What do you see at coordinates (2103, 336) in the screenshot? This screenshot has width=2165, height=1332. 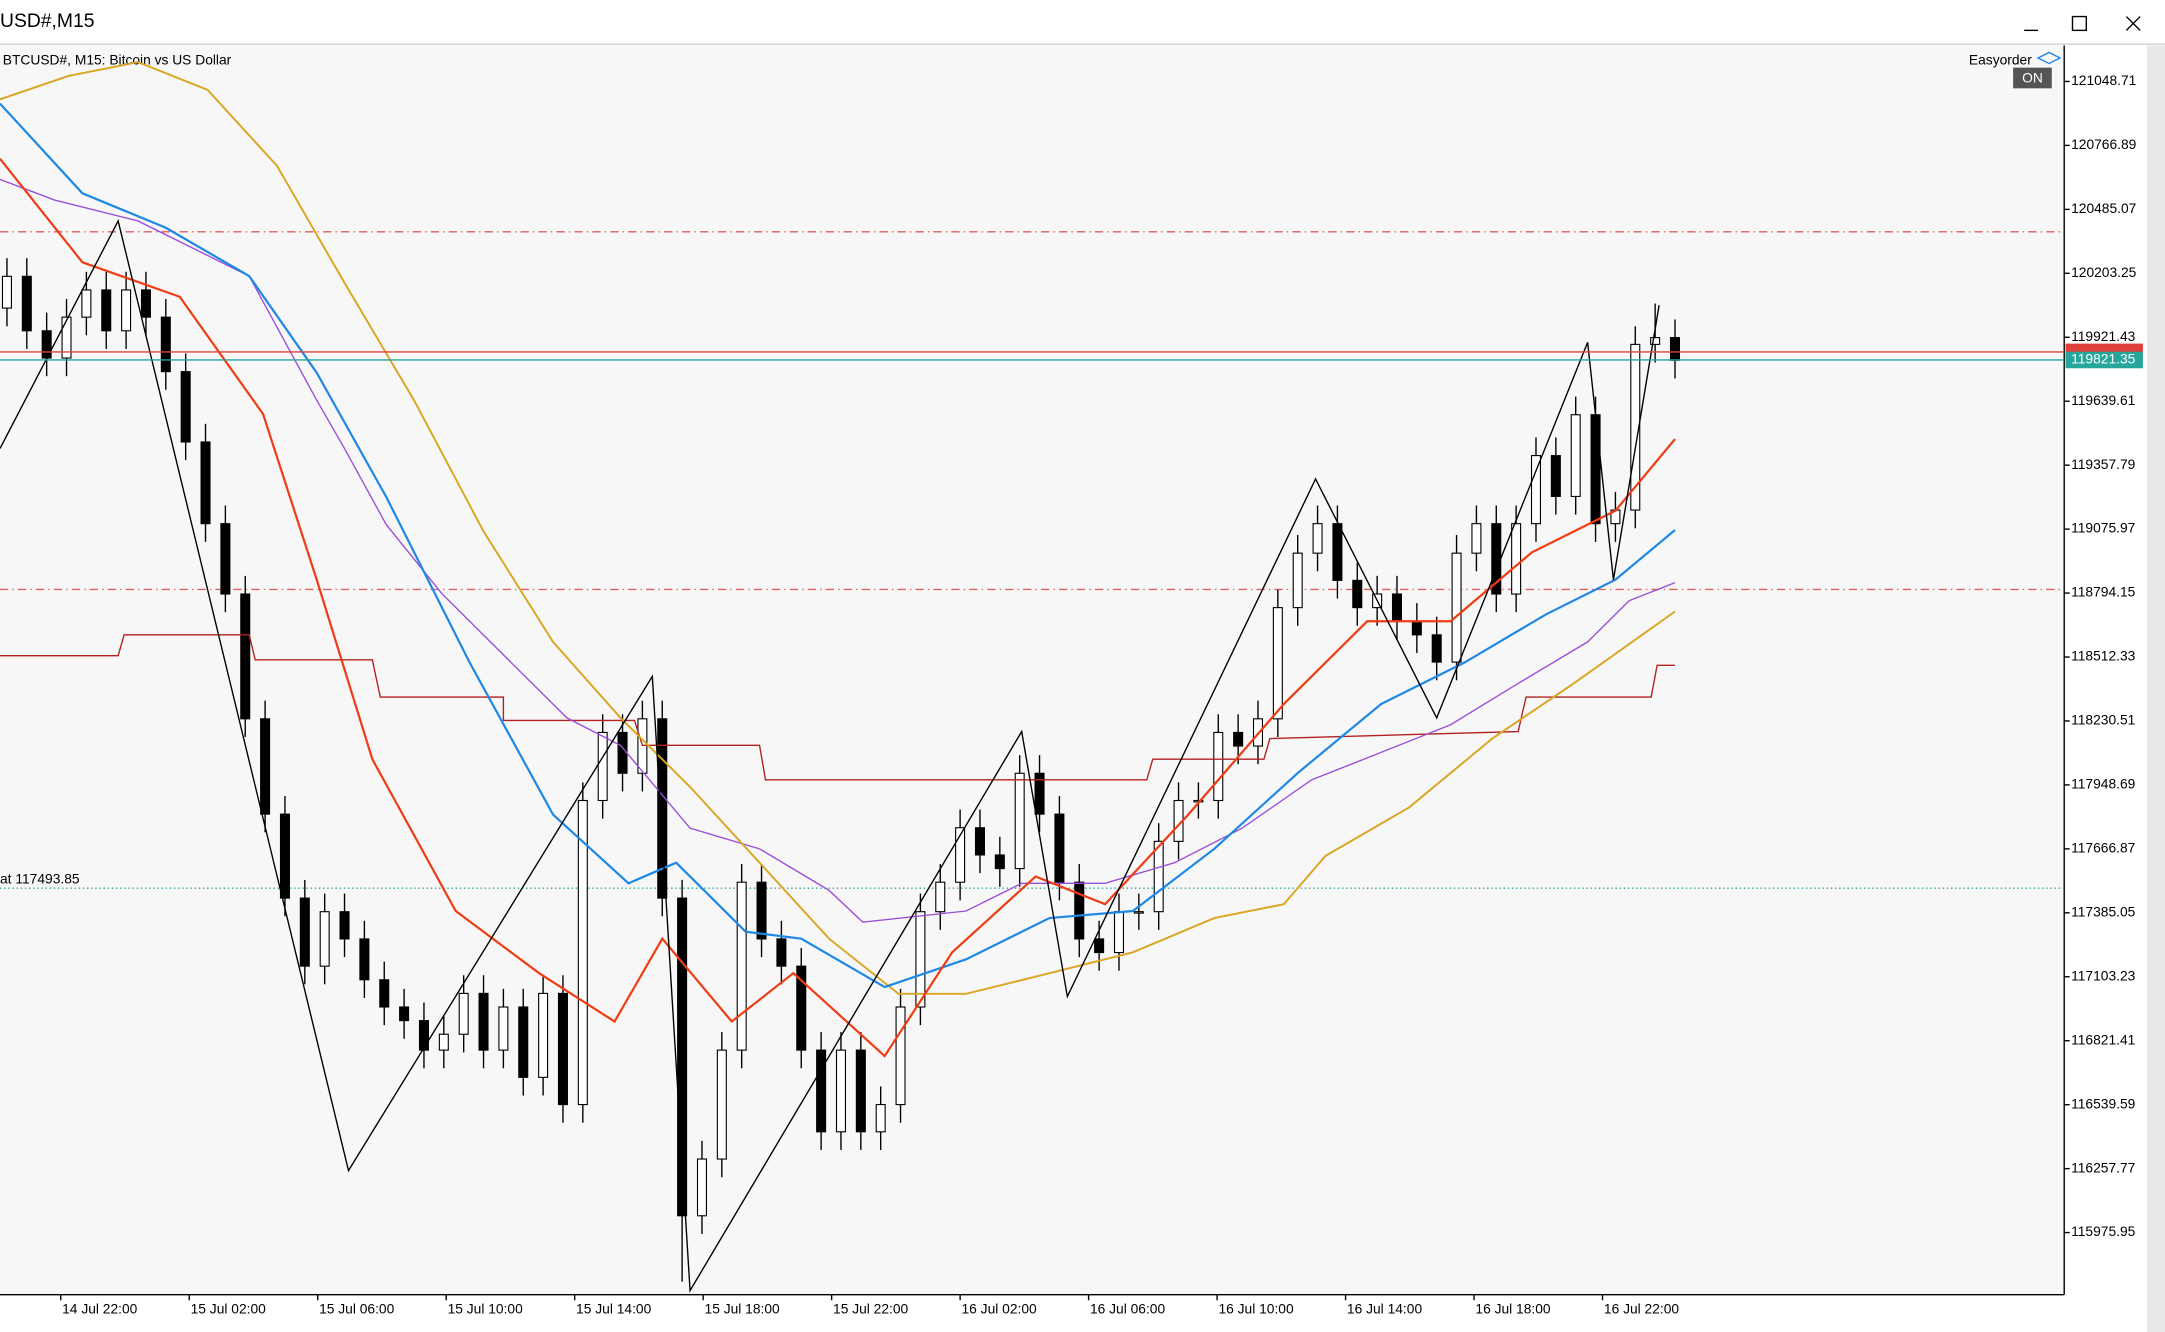 I see `y-tick-label: 119921.43` at bounding box center [2103, 336].